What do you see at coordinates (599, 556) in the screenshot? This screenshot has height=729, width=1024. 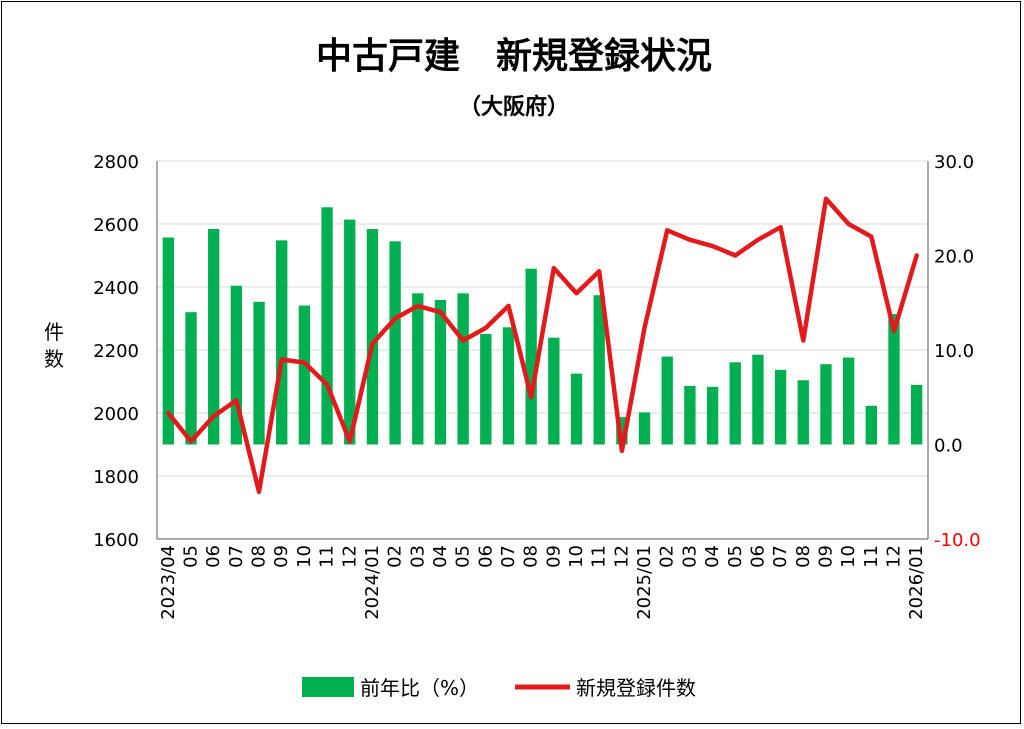 I see `x-tick-19: 11` at bounding box center [599, 556].